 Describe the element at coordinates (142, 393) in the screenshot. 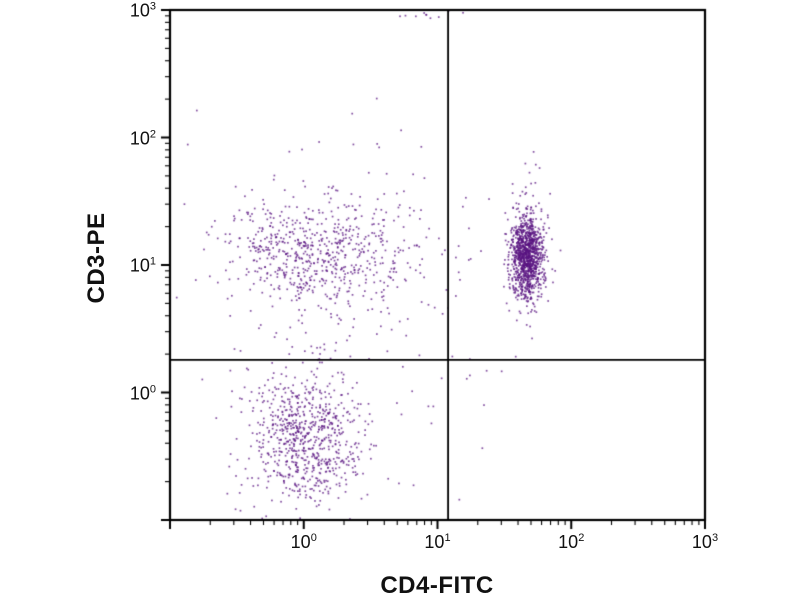

I see `y-tick-label: 100` at that location.